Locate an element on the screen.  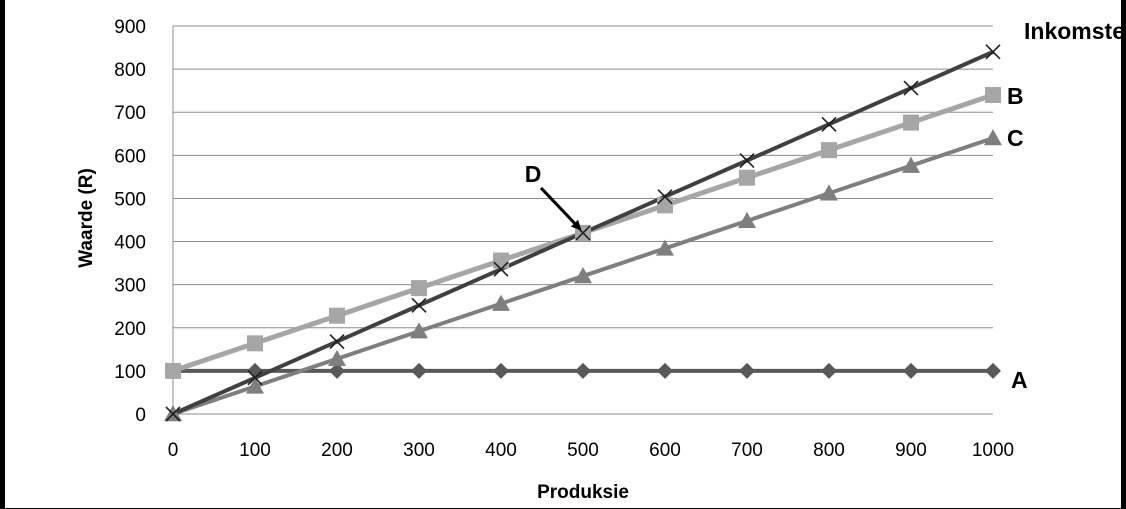
y-tick-label-0: 0 is located at coordinates (140, 415).